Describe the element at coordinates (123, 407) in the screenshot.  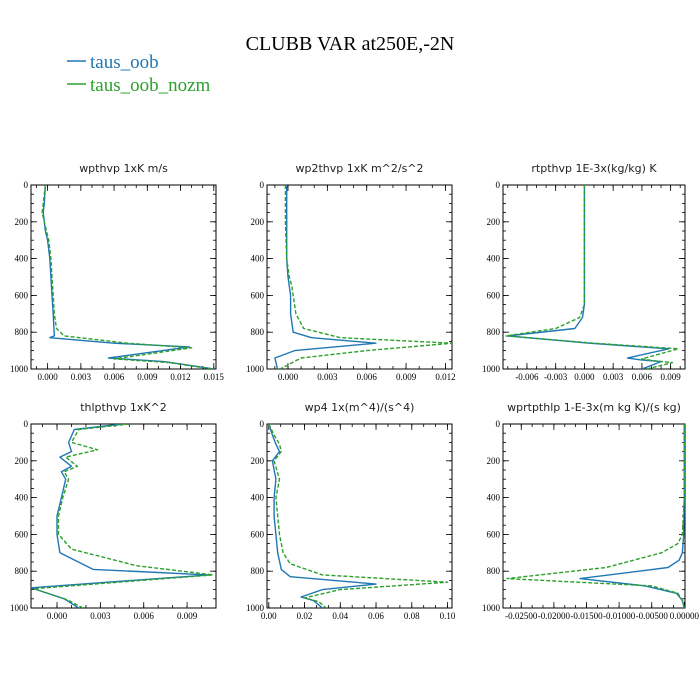
I see `panel-title: thlpthvp 1xK^2` at that location.